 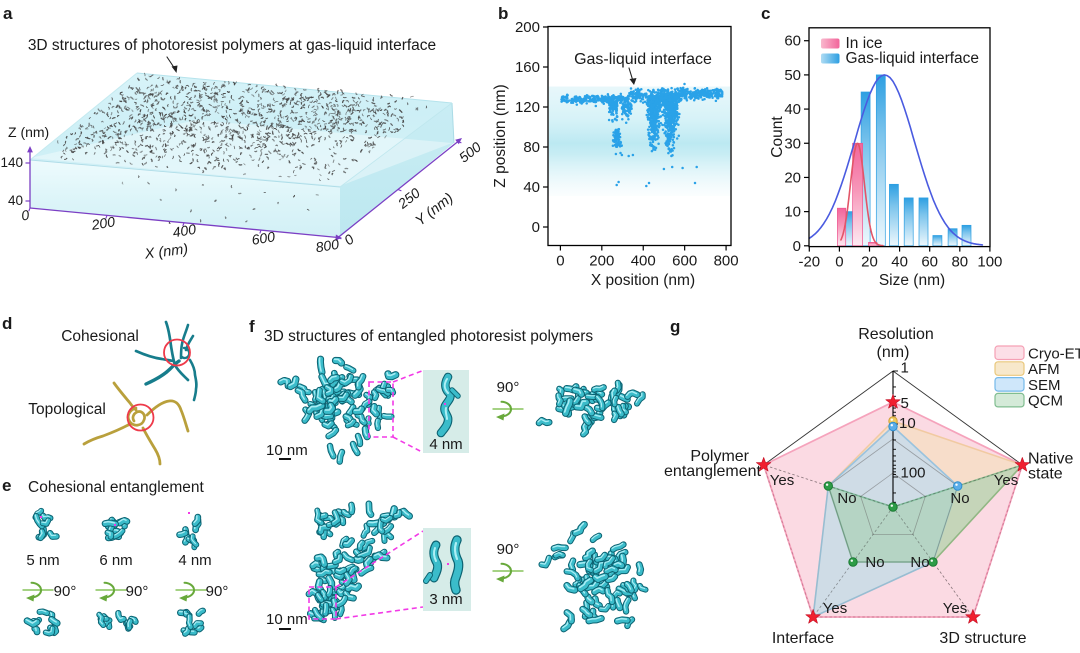 I want to click on svg-text: f, so click(x=252, y=326).